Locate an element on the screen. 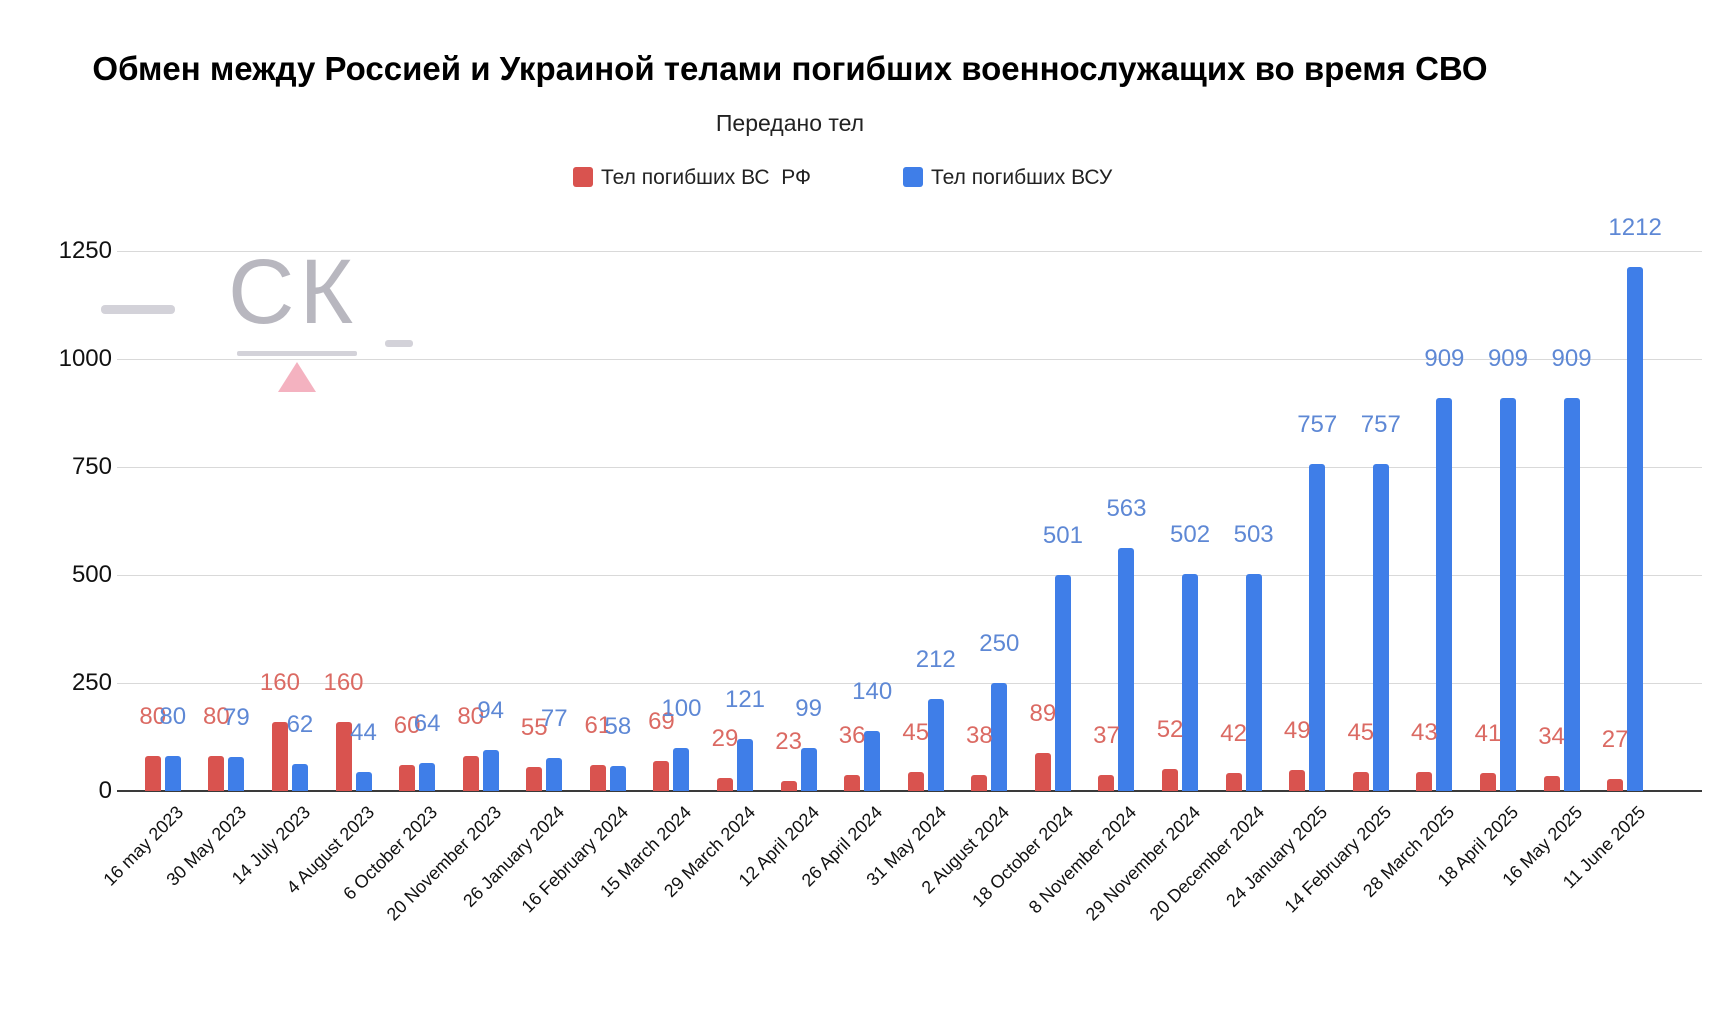 This screenshot has height=1014, width=1714. bar-label-vsu: 77 is located at coordinates (554, 718).